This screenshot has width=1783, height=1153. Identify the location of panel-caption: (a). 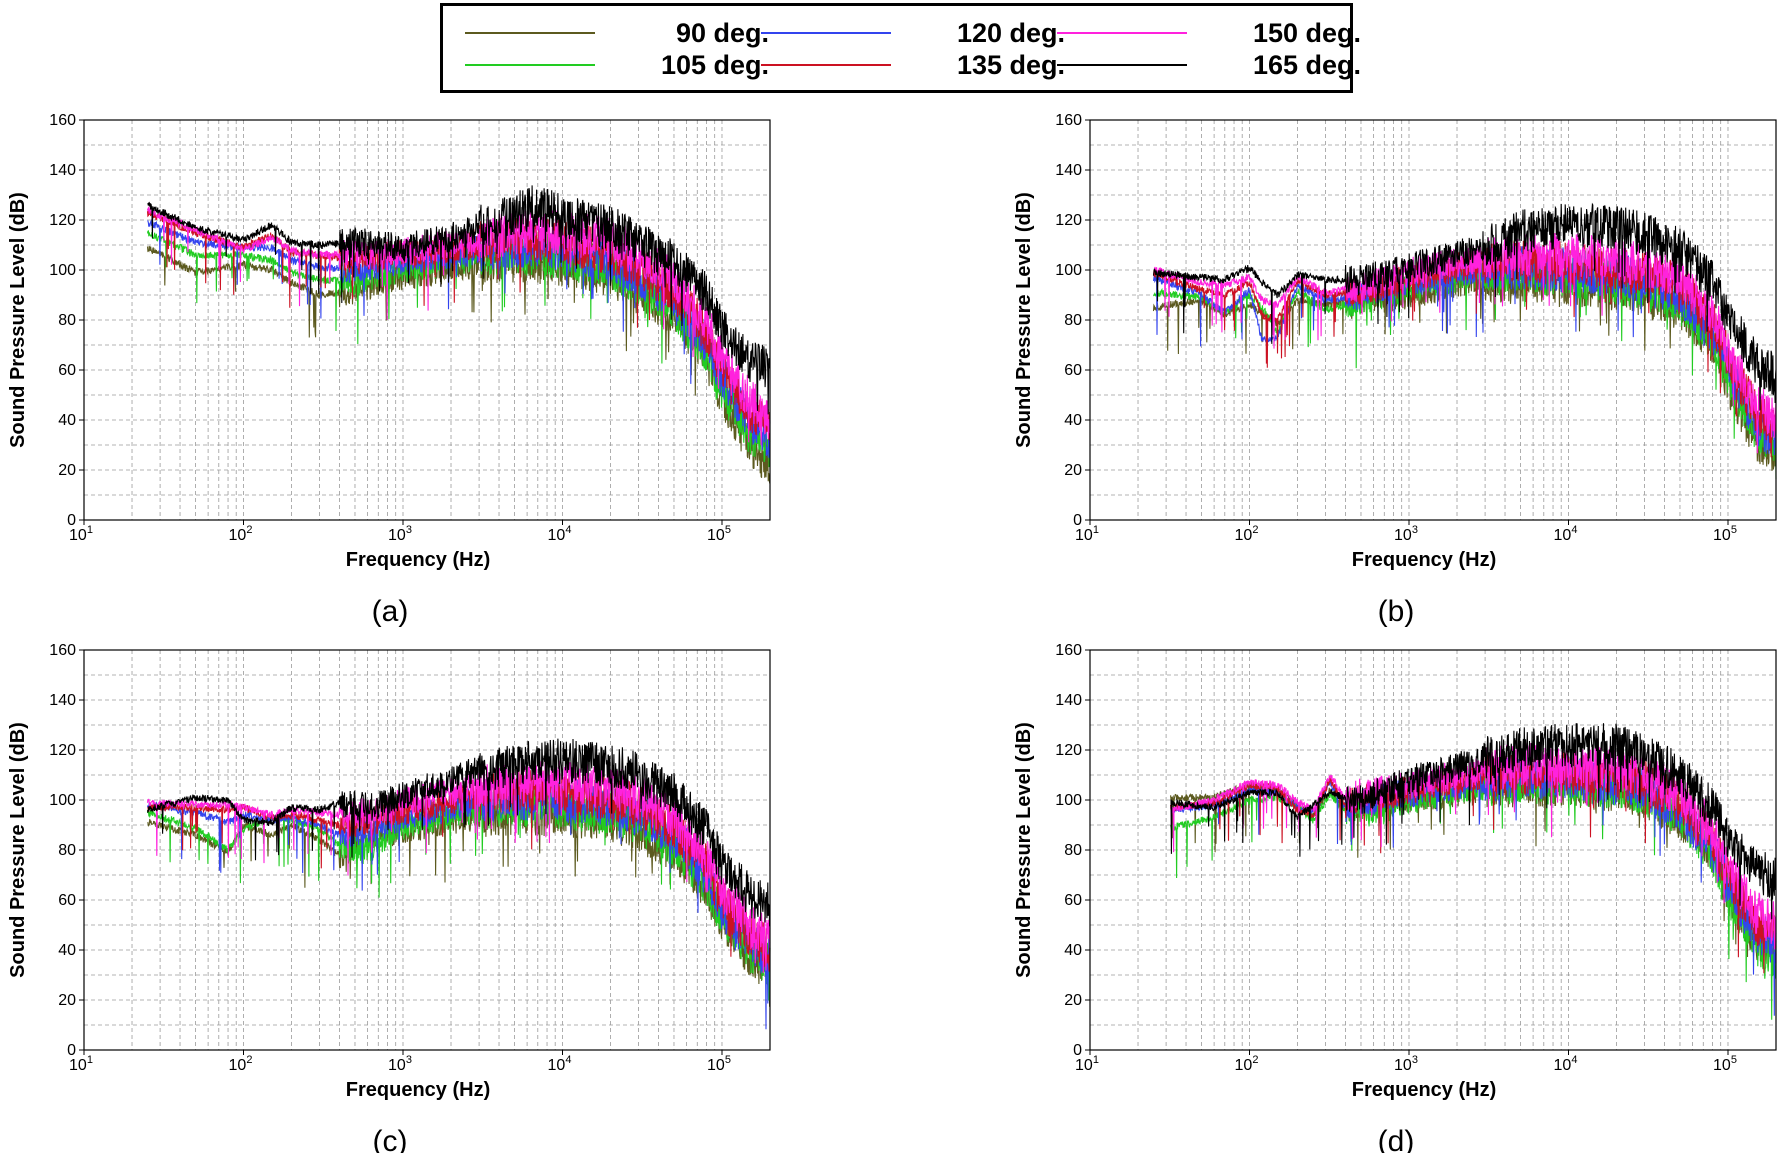
(390, 611).